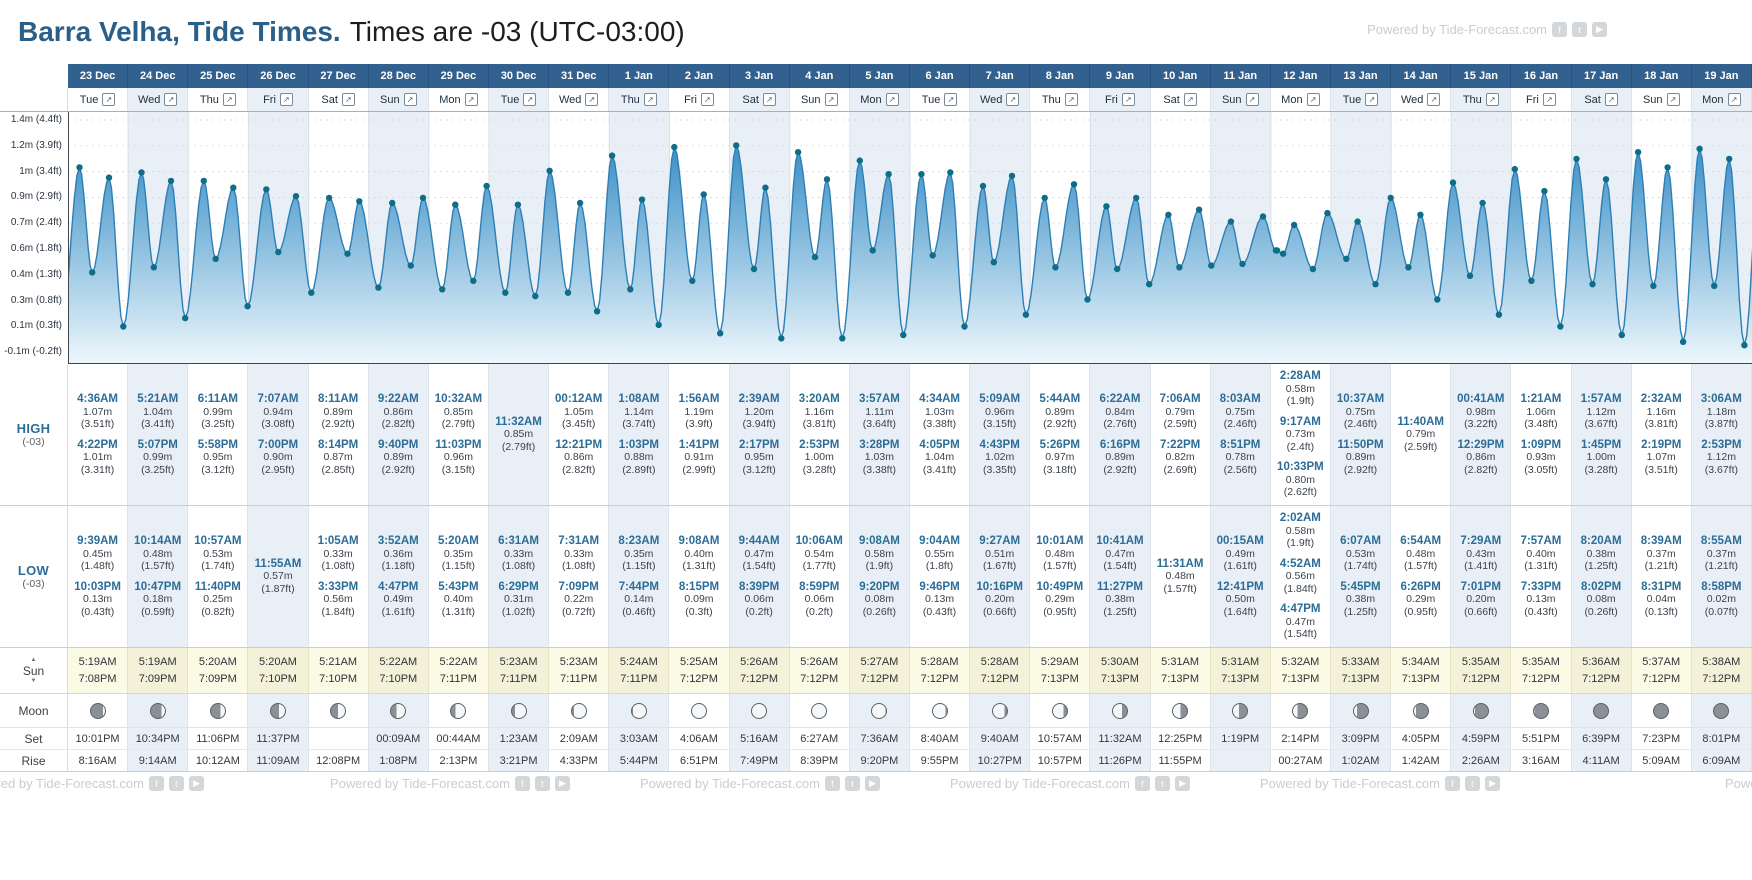  I want to click on date-header-cell: 31 Dec, so click(579, 76).